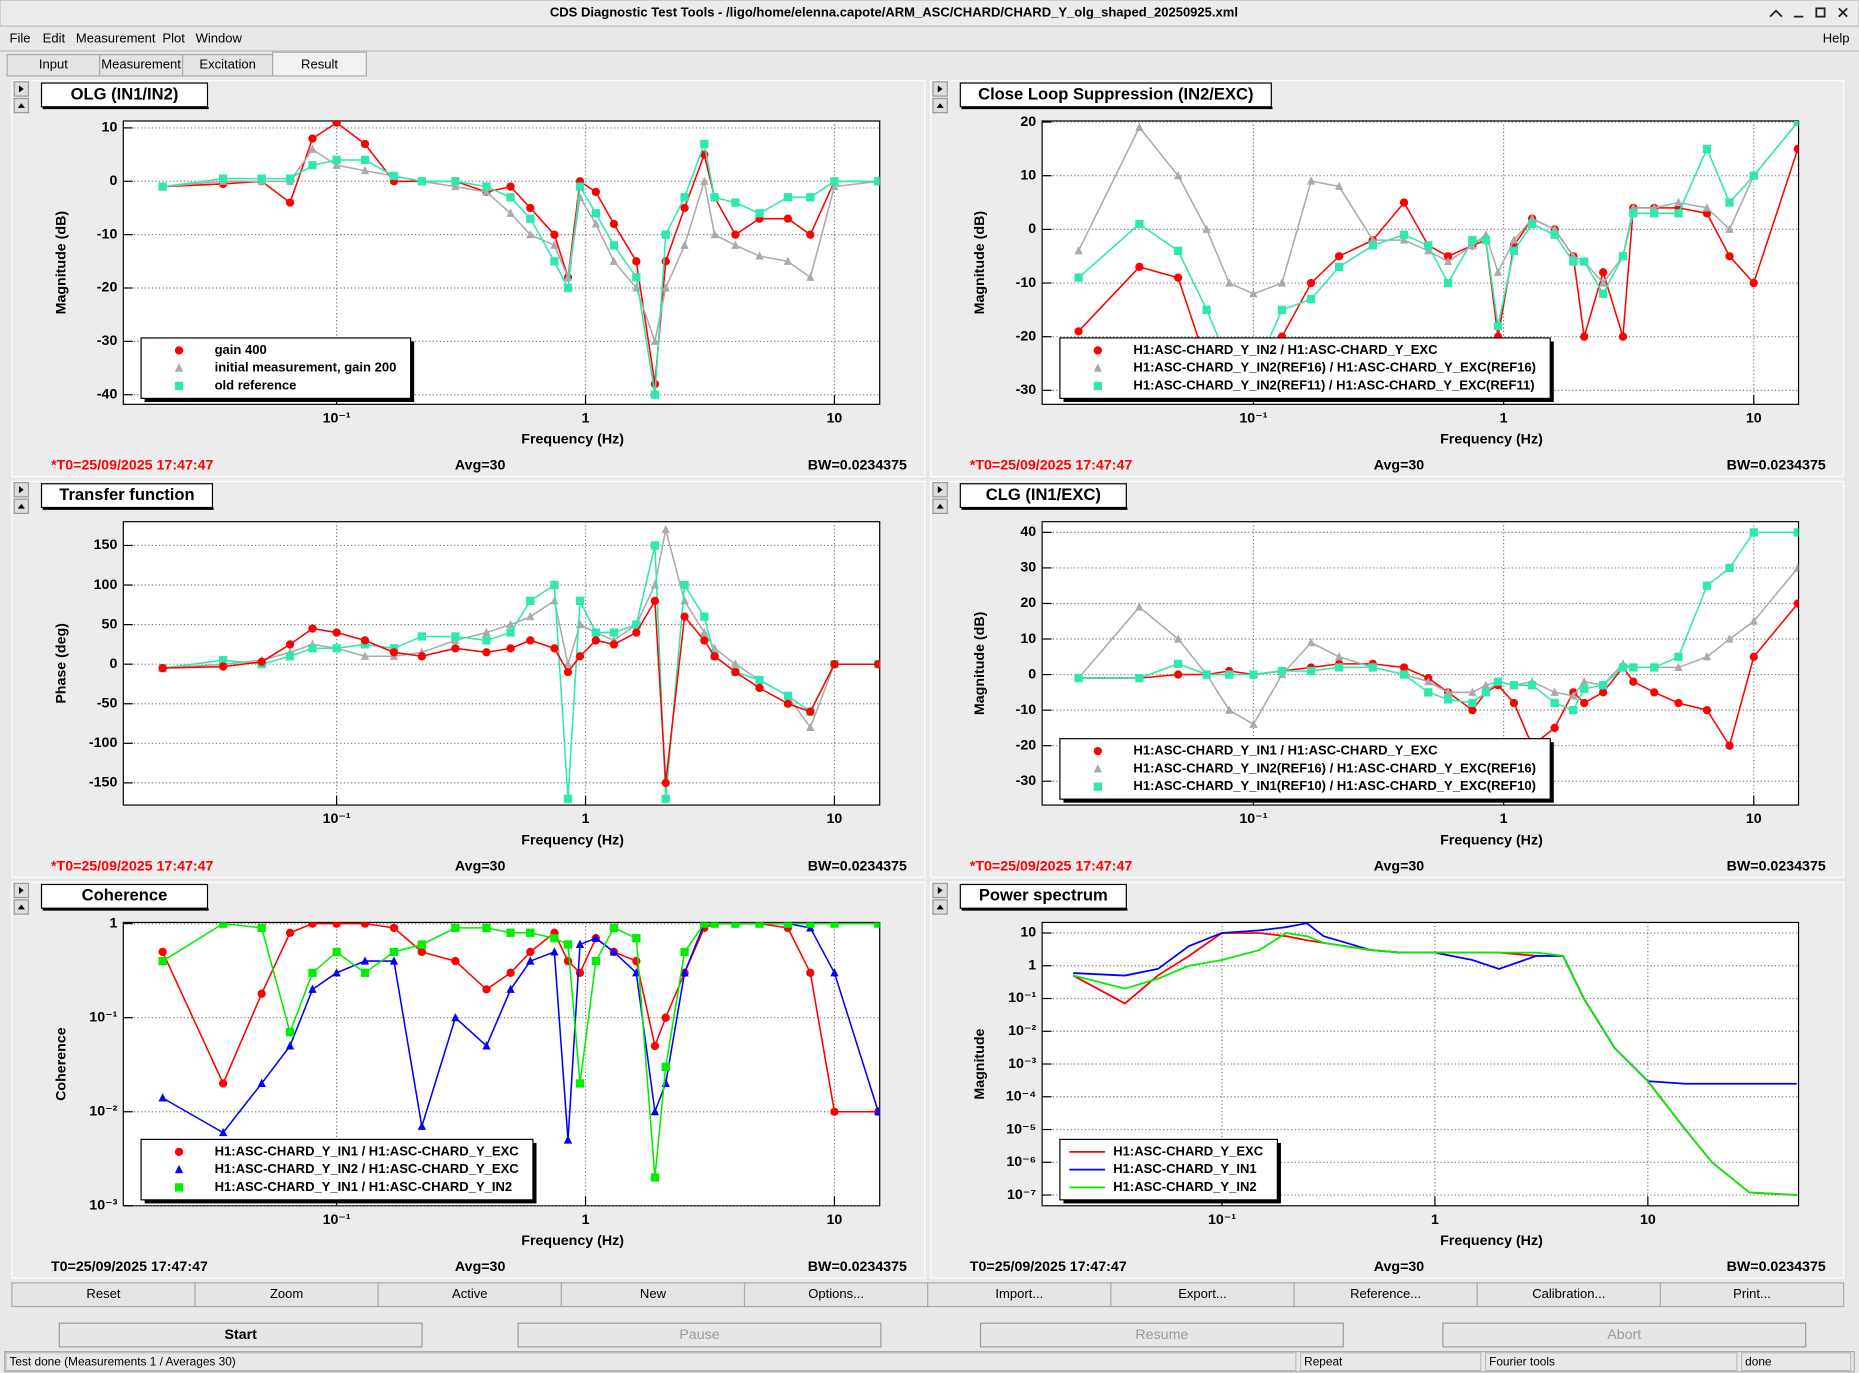 The width and height of the screenshot is (1859, 1373). I want to click on y-tick-label: 10⁻³, so click(1022, 1064).